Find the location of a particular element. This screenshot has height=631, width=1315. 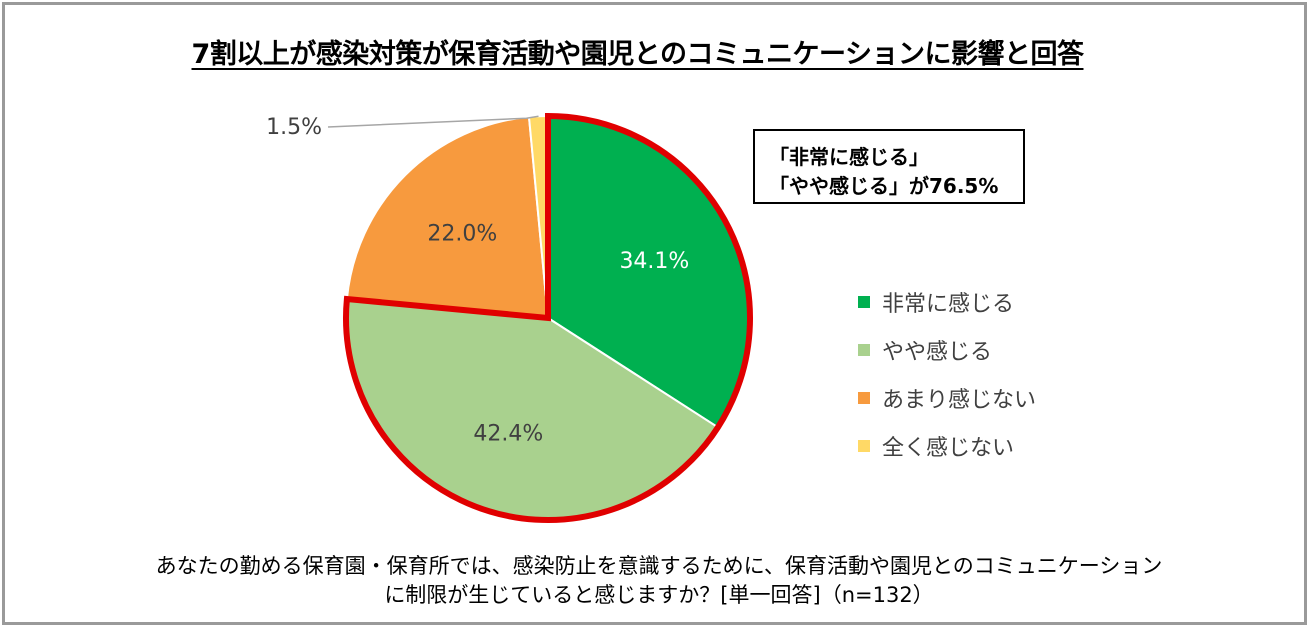

pie-data-label: 1.5% is located at coordinates (294, 127).